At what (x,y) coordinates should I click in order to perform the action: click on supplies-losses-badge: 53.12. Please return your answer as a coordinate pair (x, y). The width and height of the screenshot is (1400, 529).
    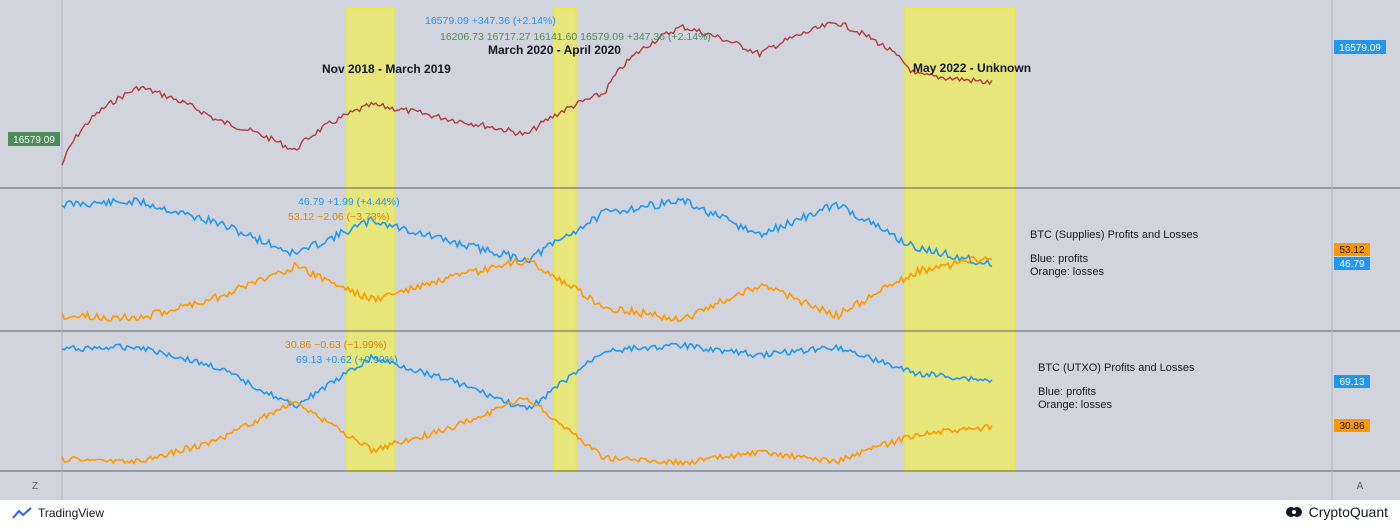
    Looking at the image, I should click on (1352, 249).